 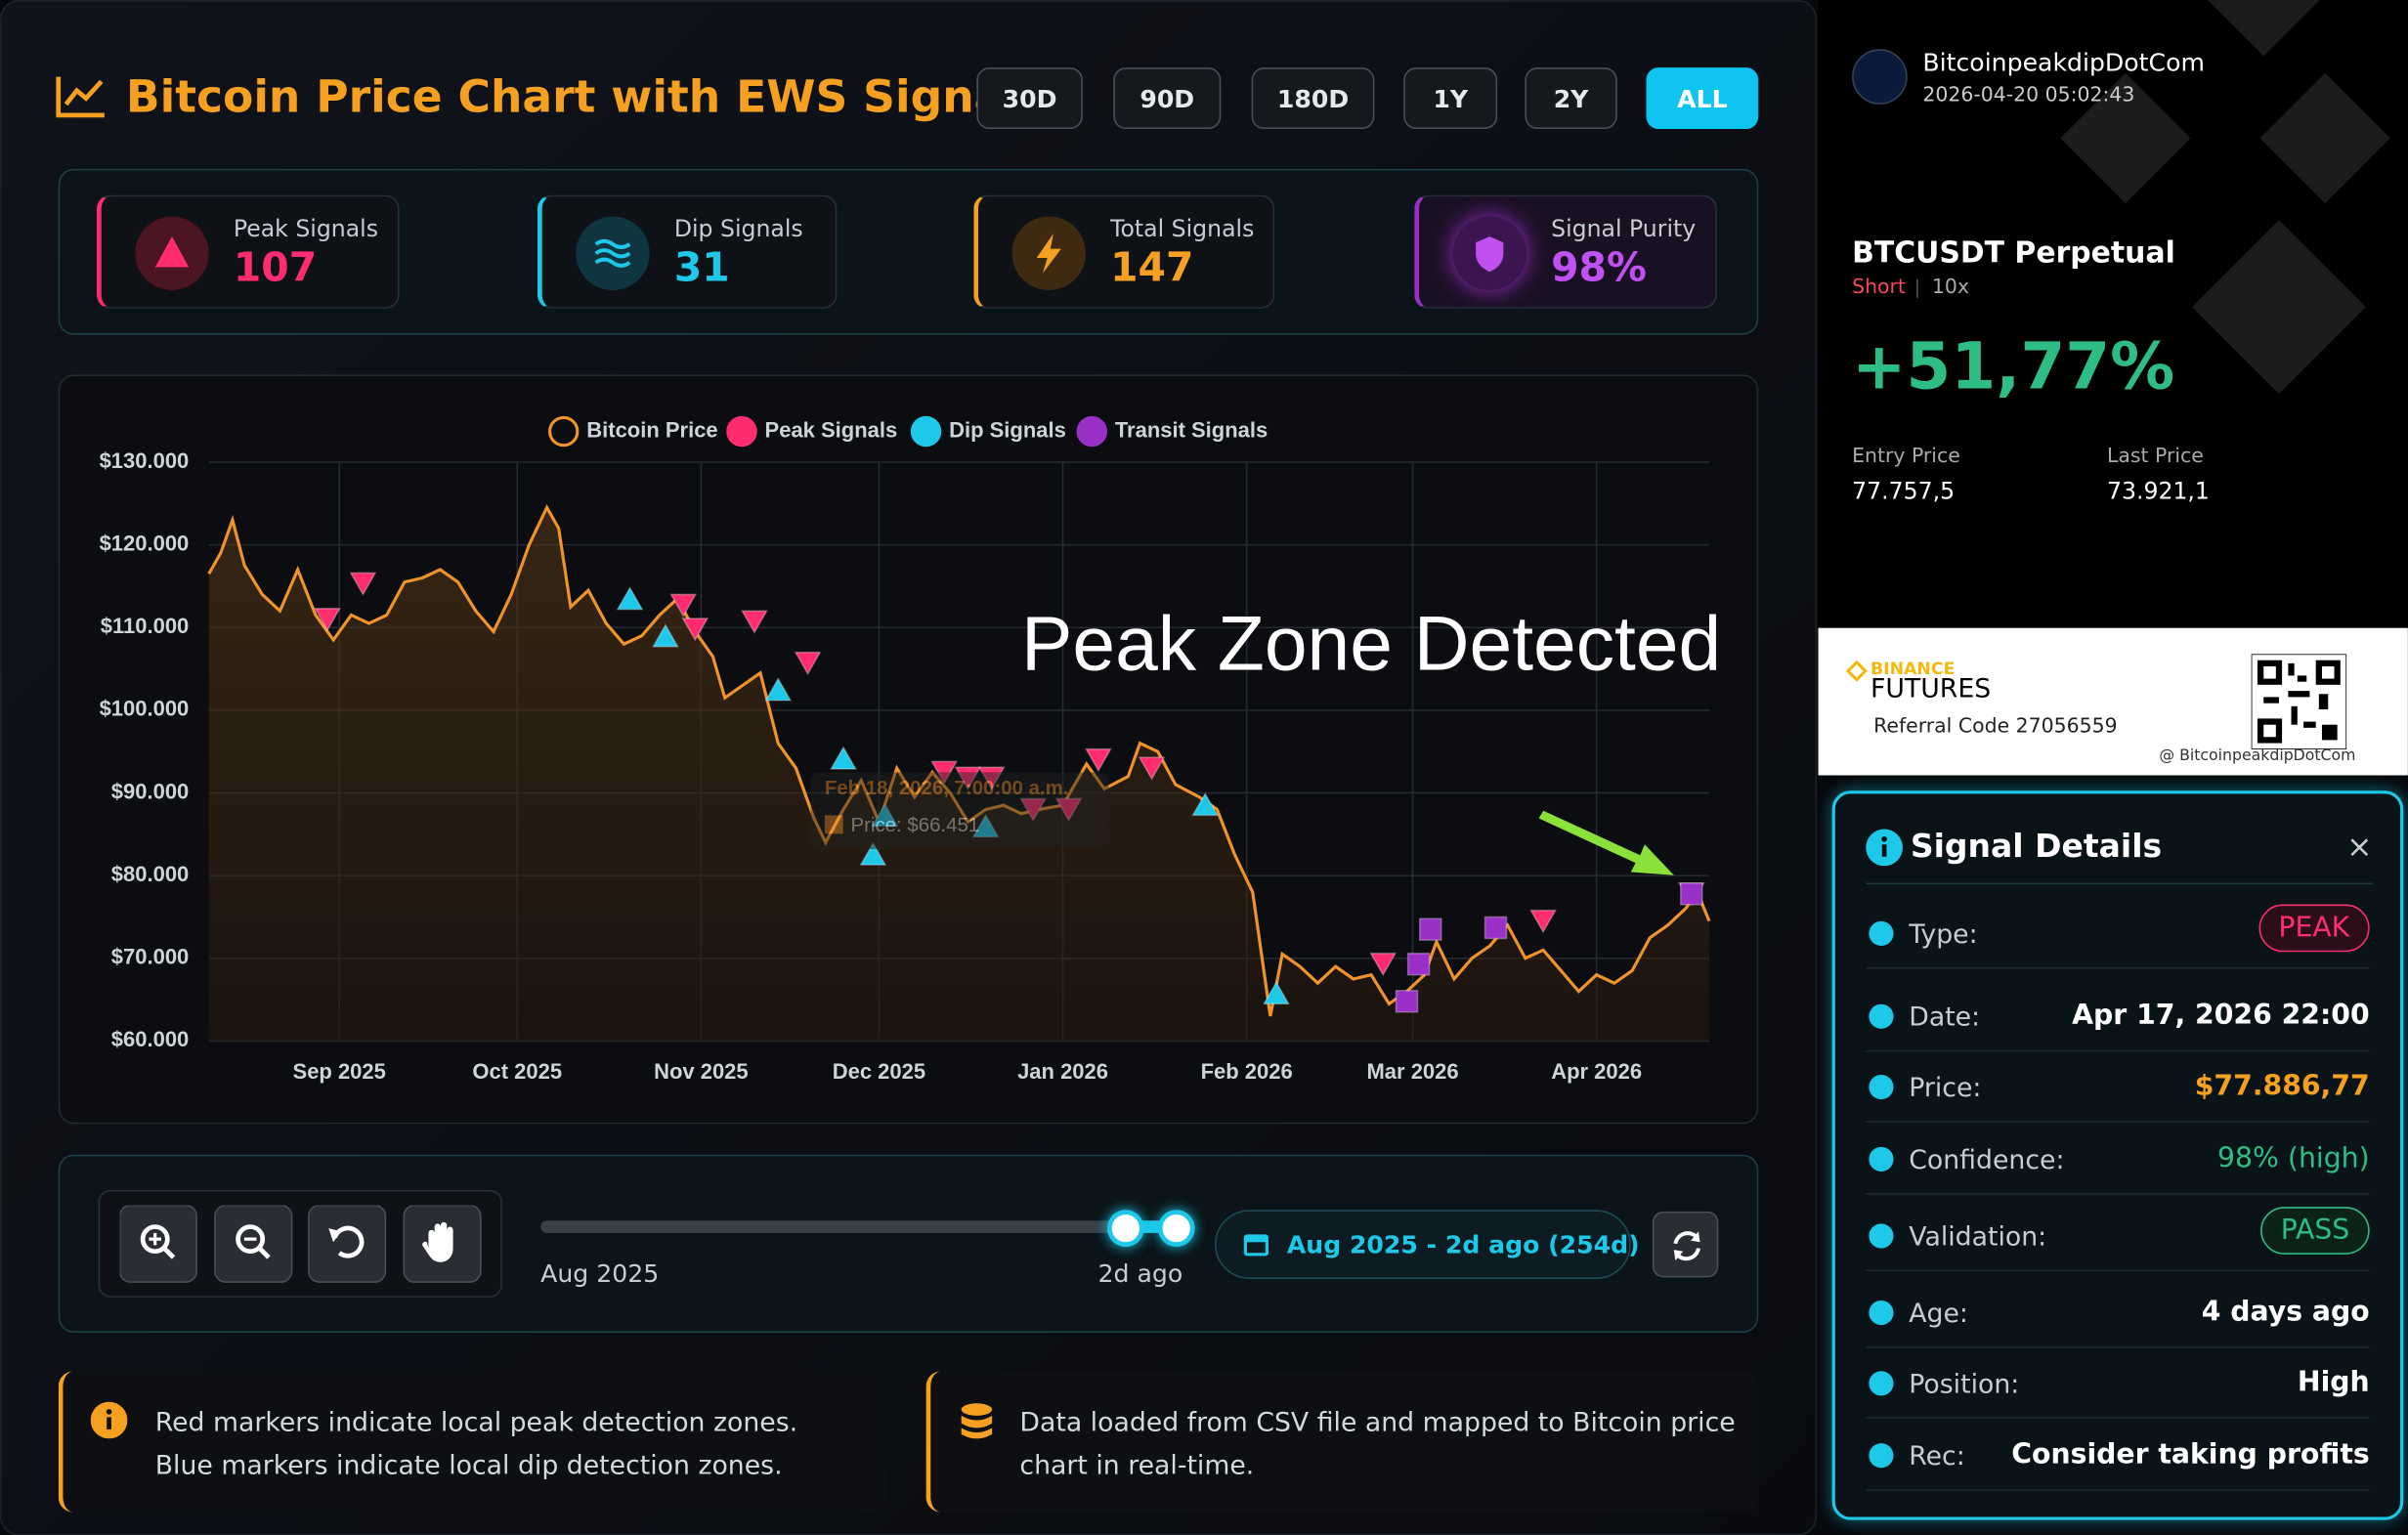 I want to click on stat-card: Signal Purity 98%, so click(x=1565, y=252).